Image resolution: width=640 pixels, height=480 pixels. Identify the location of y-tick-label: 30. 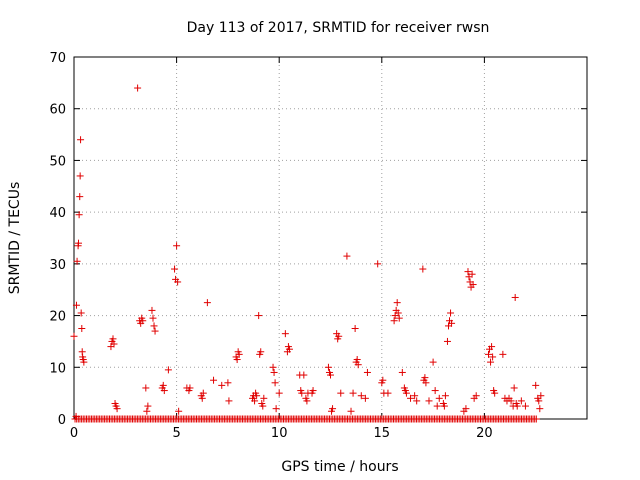
(57, 265).